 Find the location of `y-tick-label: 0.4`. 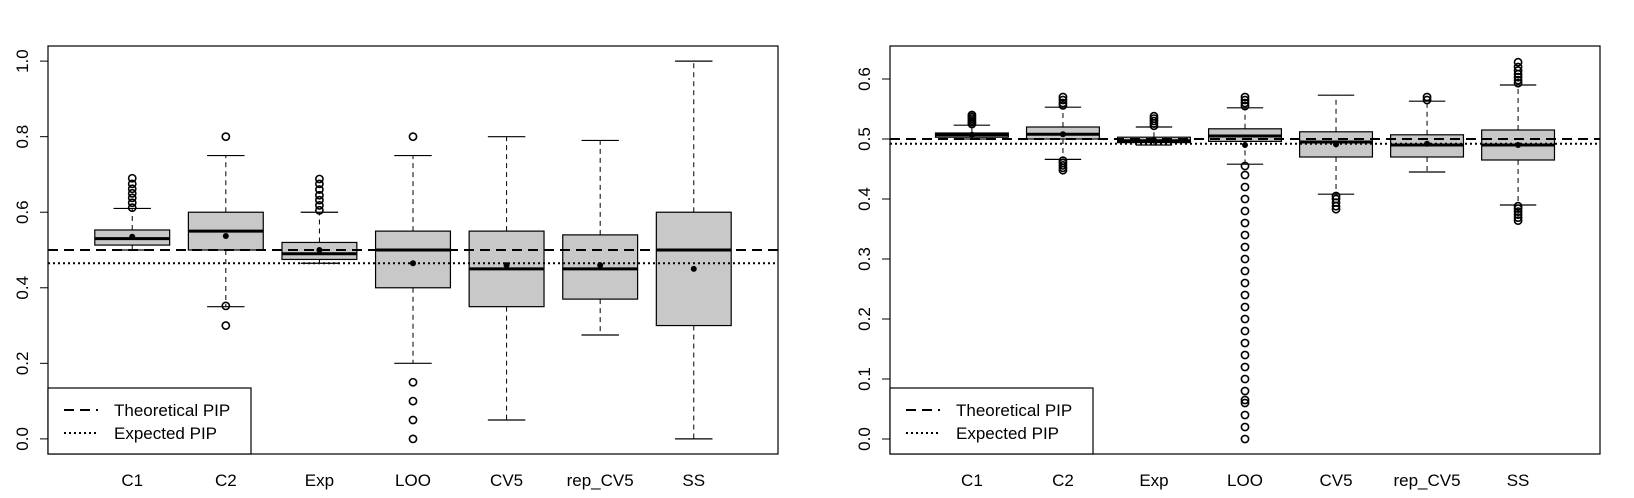

y-tick-label: 0.4 is located at coordinates (864, 199).